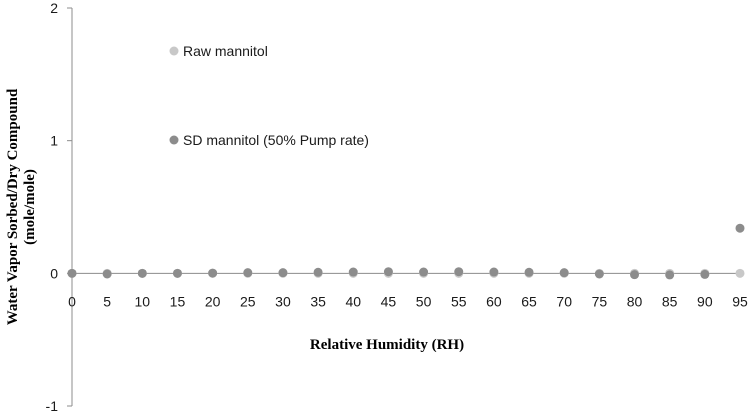  I want to click on x-tick-label: 60, so click(494, 301).